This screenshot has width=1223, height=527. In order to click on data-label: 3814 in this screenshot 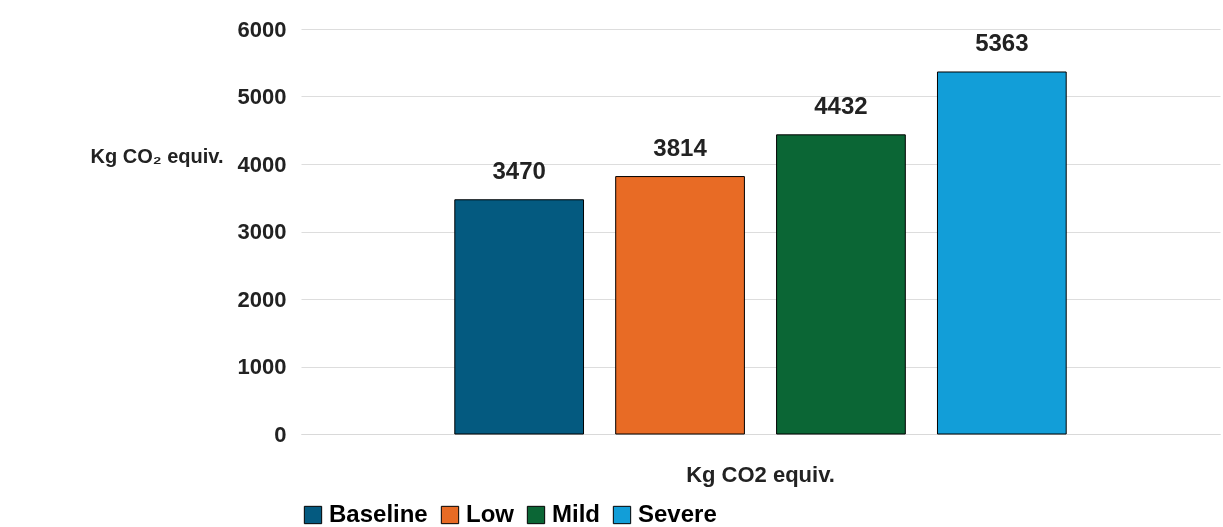, I will do `click(680, 147)`.